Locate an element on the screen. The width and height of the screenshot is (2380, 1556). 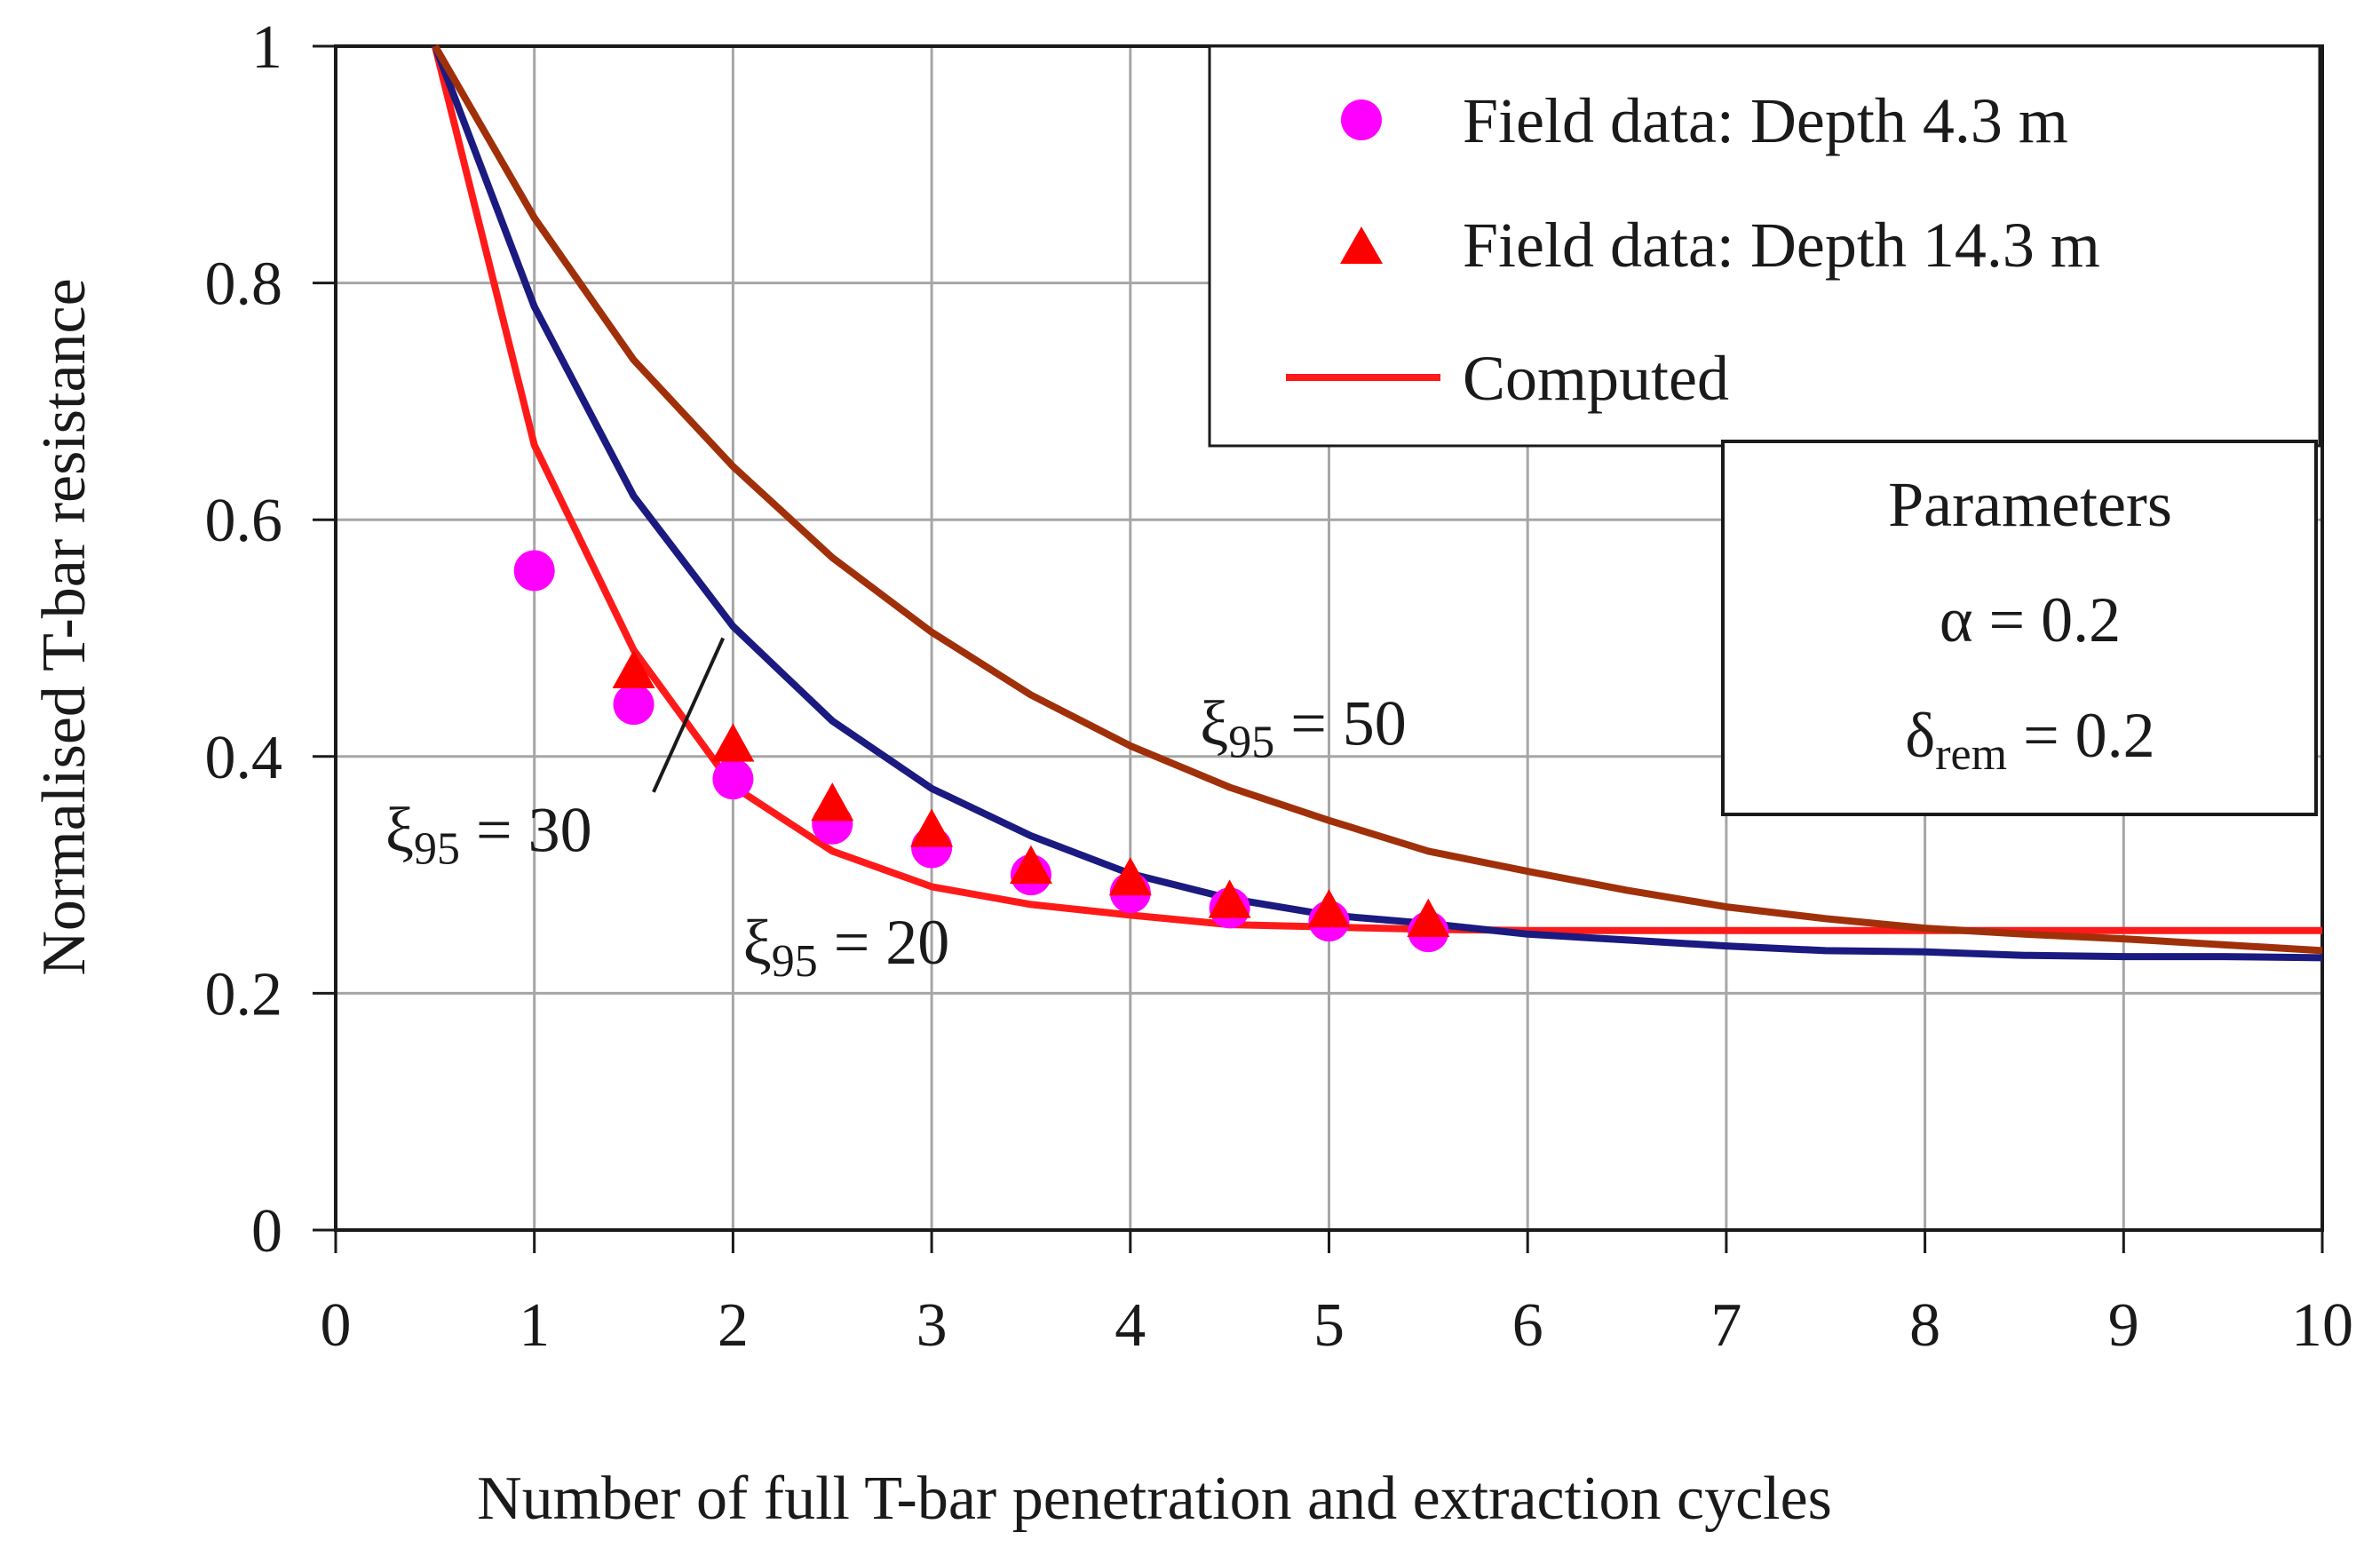
legend-label-depth-4-3: Field data: Depth 4.3 m is located at coordinates (1765, 120).